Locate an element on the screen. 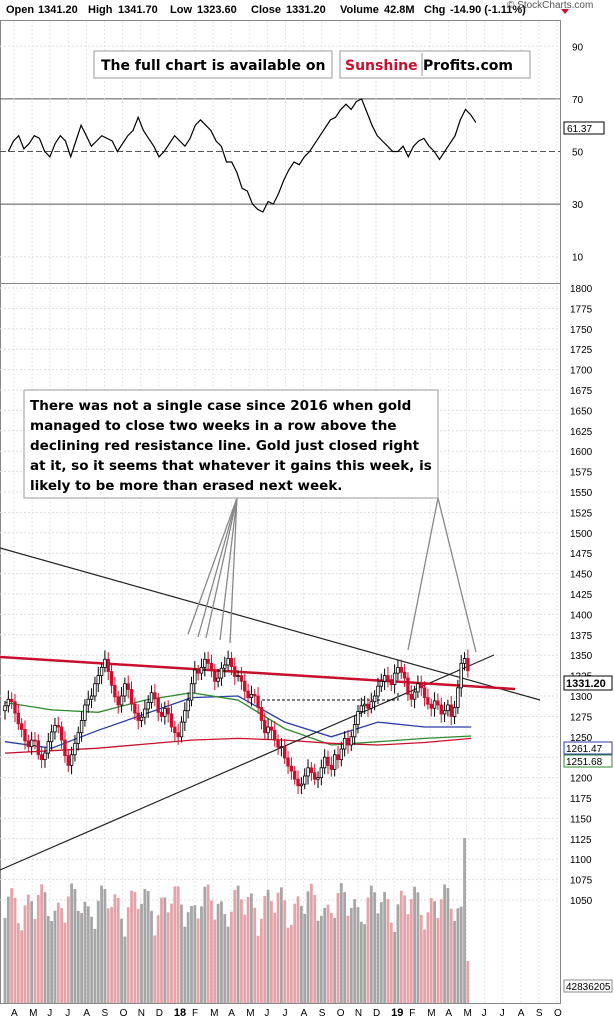  x-tick-label: A is located at coordinates (231, 1013).